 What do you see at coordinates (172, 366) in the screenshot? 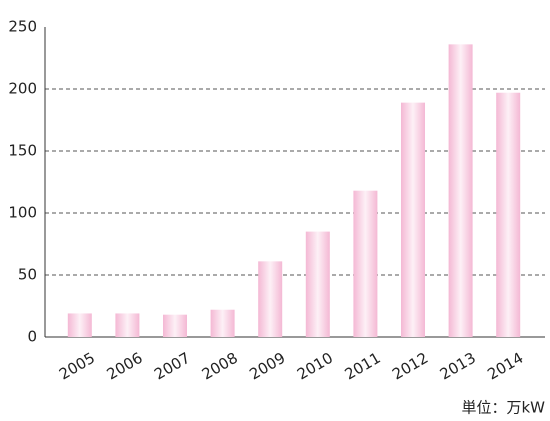
I see `x-tick-label: 2007` at bounding box center [172, 366].